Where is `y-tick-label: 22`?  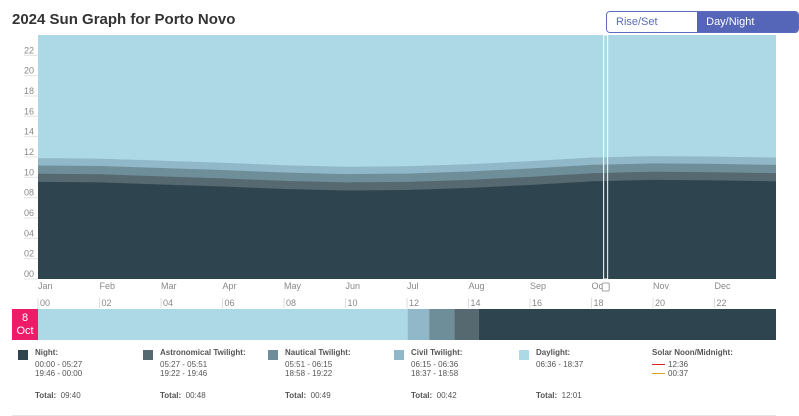
y-tick-label: 22 is located at coordinates (29, 50).